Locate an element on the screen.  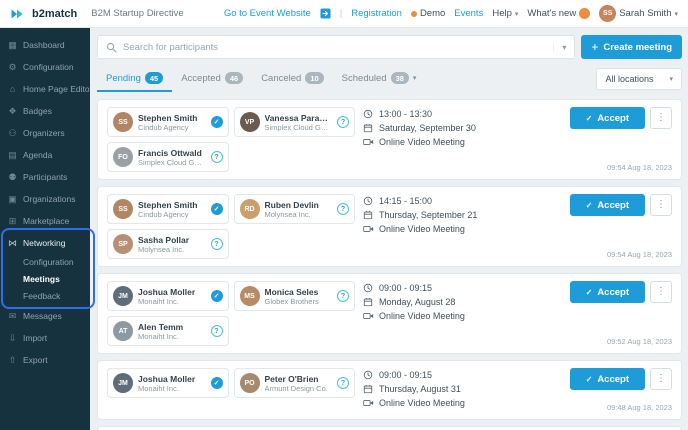
help-menu: Help ▾ is located at coordinates (505, 13).